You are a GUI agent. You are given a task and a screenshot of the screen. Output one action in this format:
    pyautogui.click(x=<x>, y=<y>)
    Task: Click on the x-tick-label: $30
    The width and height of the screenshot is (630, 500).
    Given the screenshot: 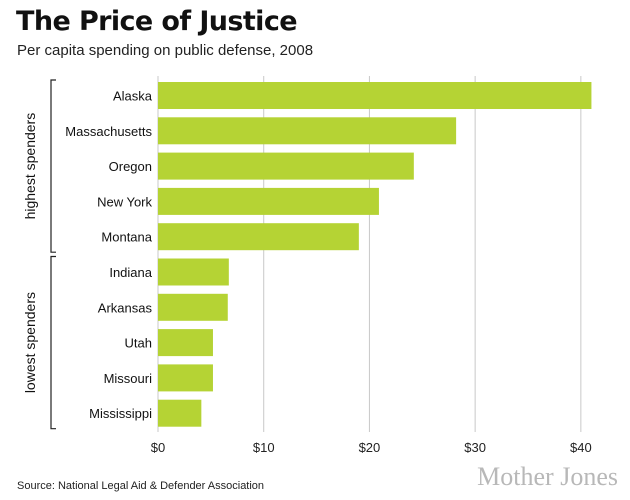 What is the action you would take?
    pyautogui.click(x=475, y=447)
    